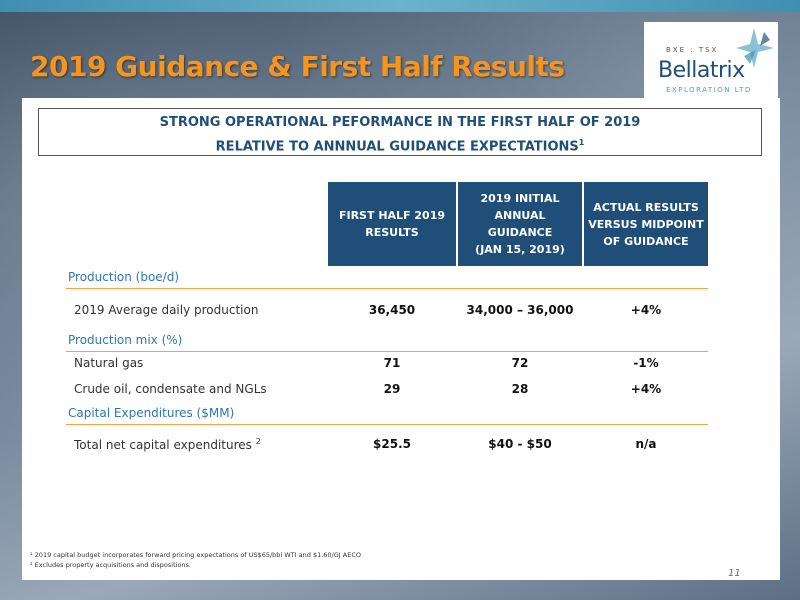 Image resolution: width=800 pixels, height=600 pixels. I want to click on column-header-line: 2019 INITIAL, so click(520, 198).